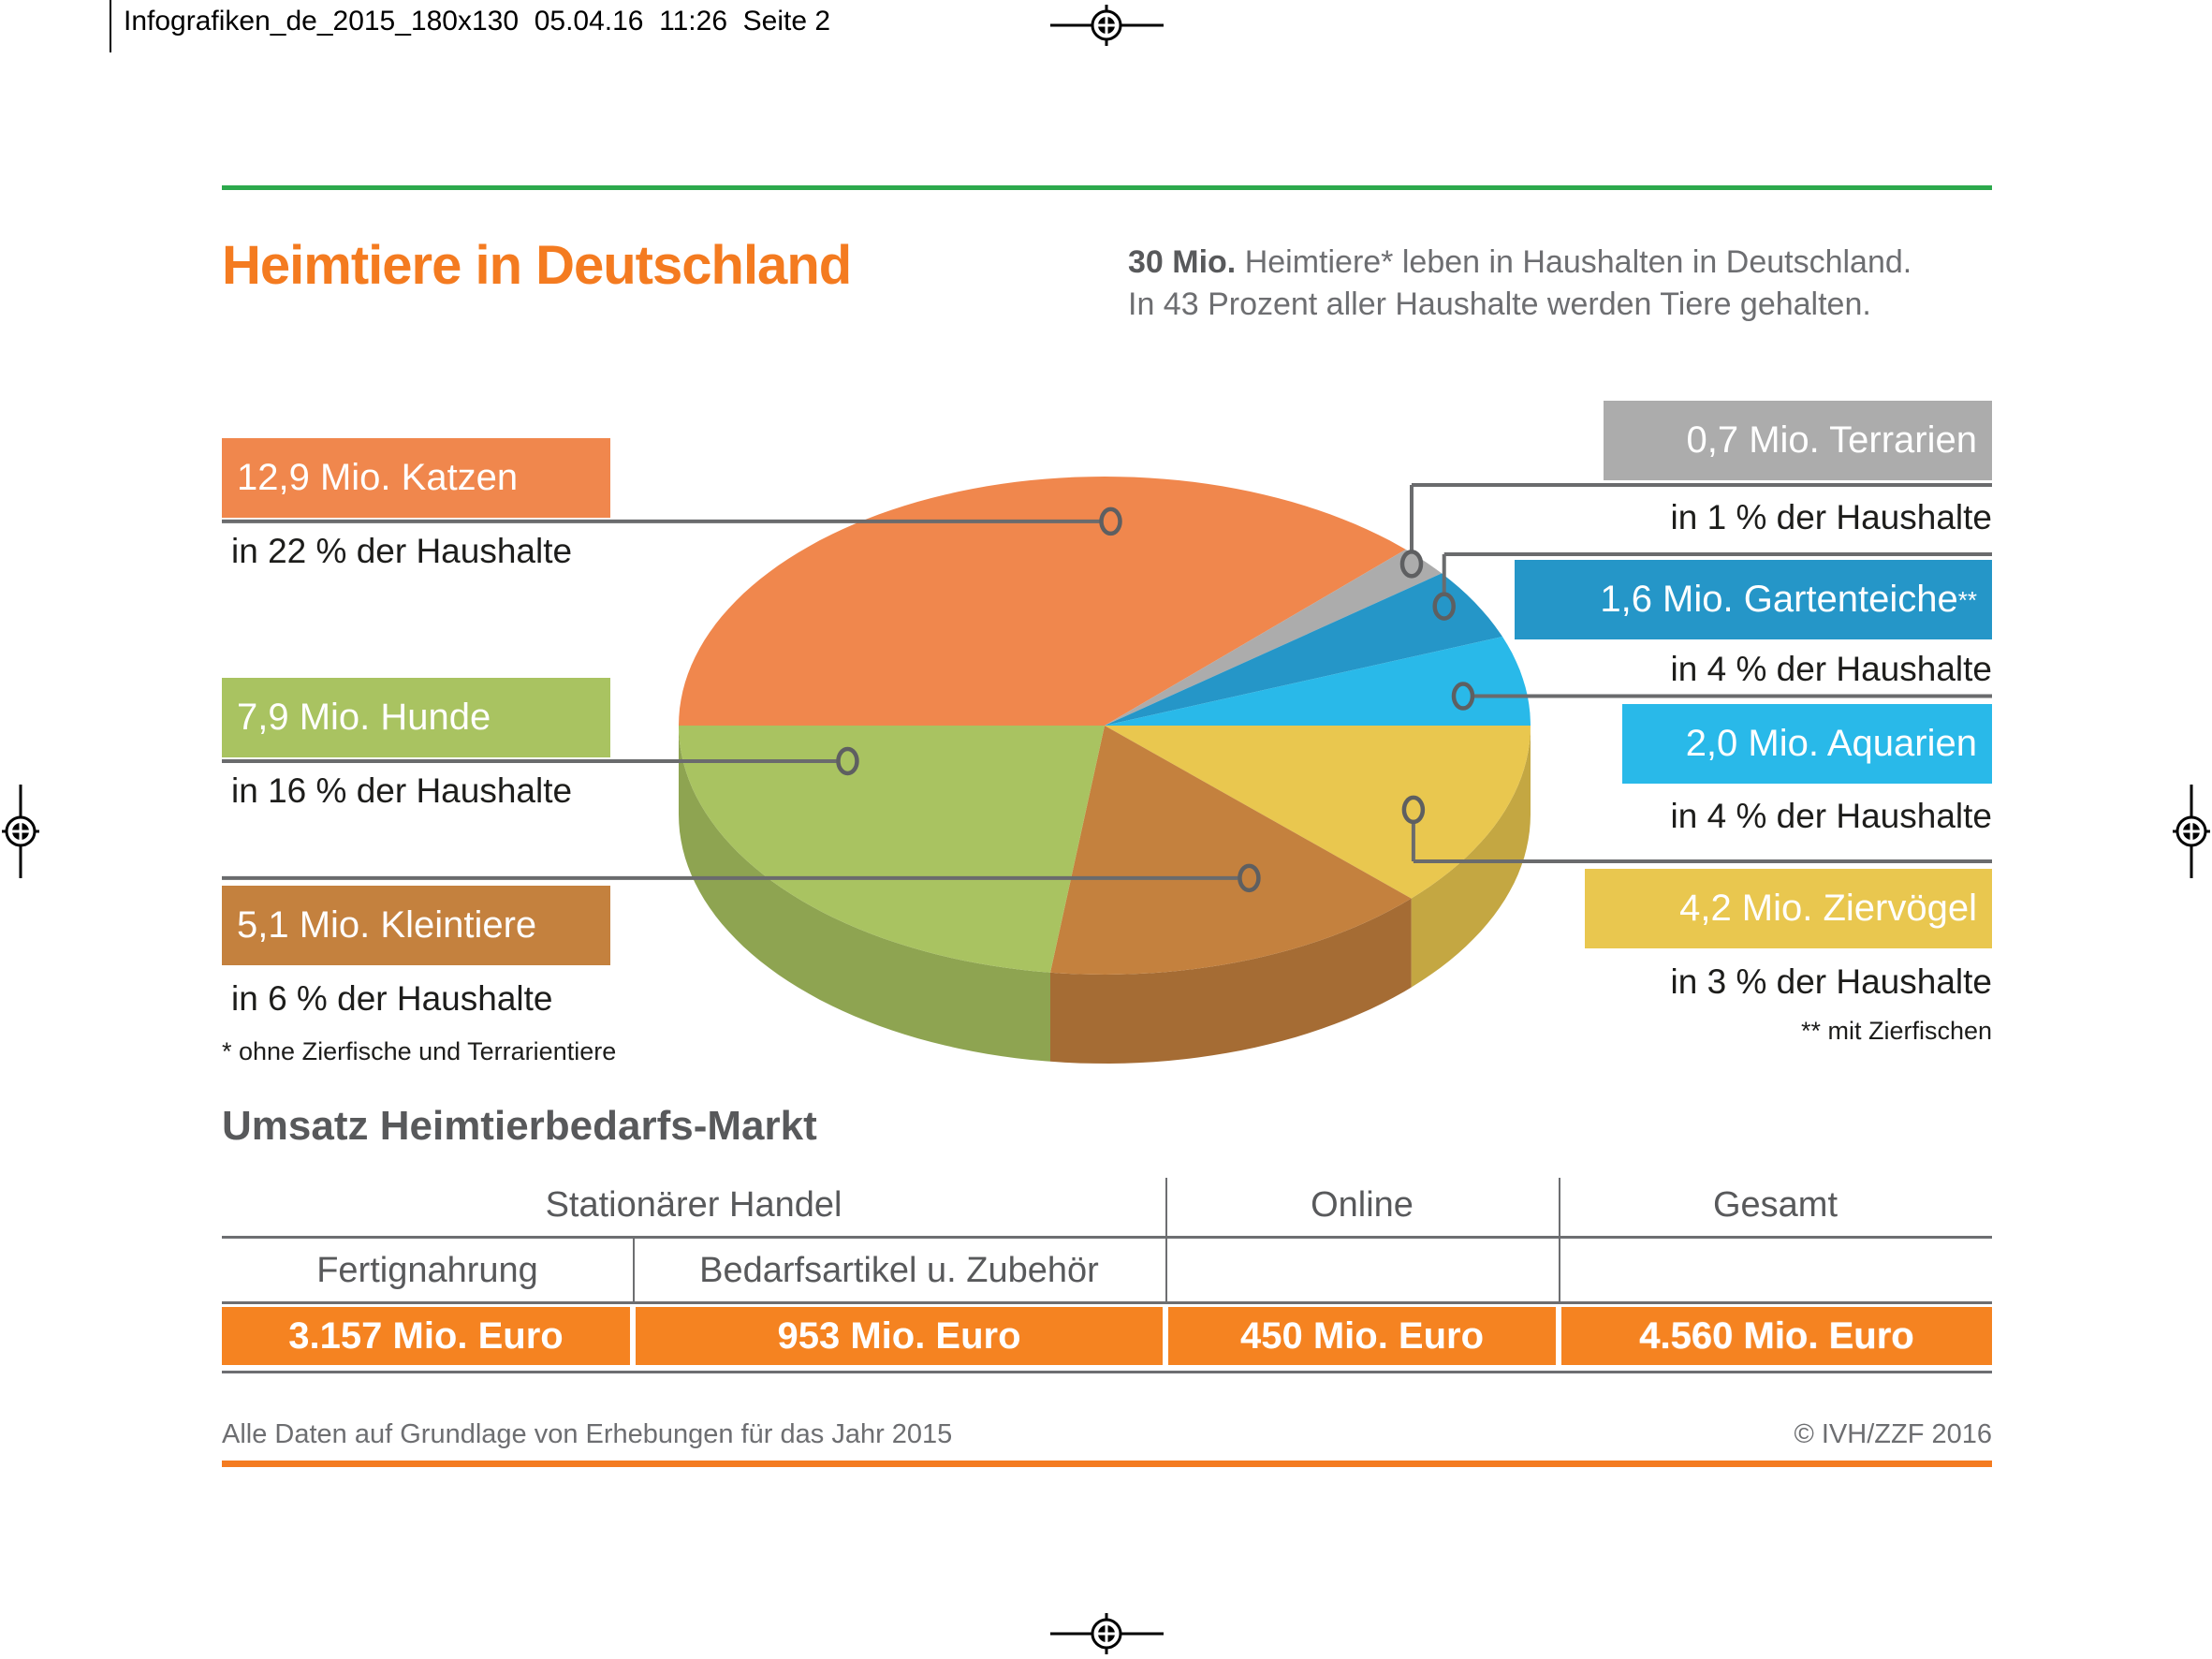  I want to click on page-title: Heimtiere in Deutschland, so click(537, 265).